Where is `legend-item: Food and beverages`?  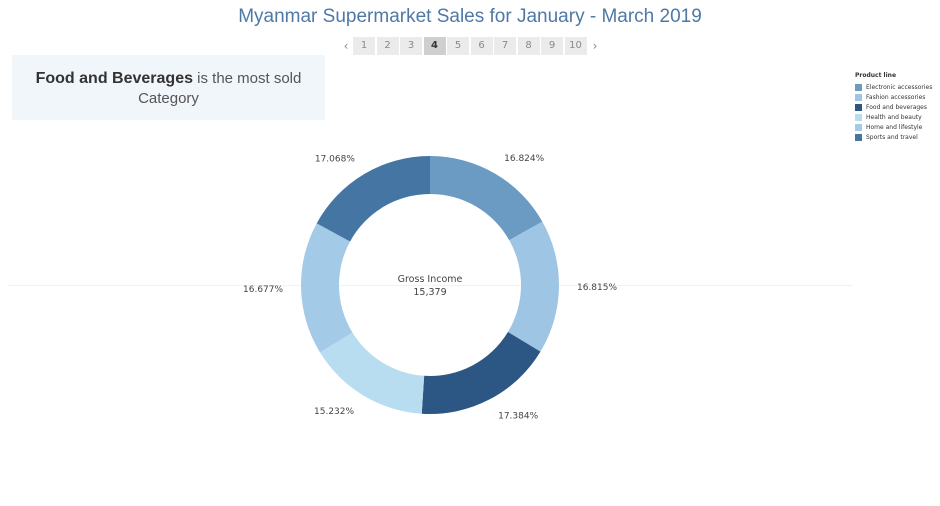 legend-item: Food and beverages is located at coordinates (893, 107).